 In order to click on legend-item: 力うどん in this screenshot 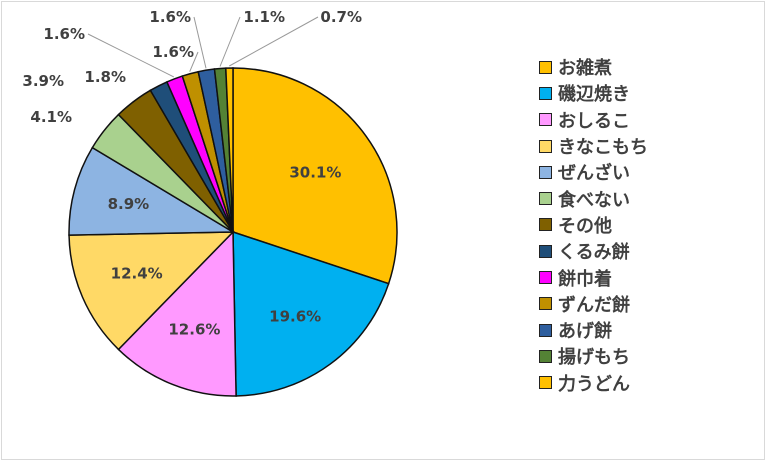, I will do `click(593, 383)`.